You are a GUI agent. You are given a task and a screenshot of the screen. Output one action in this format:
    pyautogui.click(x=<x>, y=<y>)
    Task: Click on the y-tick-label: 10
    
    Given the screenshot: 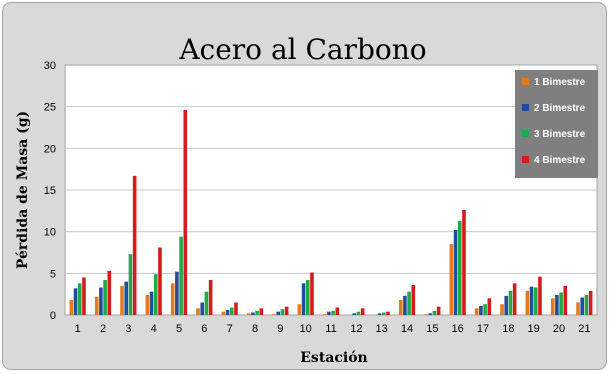 What is the action you would take?
    pyautogui.click(x=50, y=233)
    